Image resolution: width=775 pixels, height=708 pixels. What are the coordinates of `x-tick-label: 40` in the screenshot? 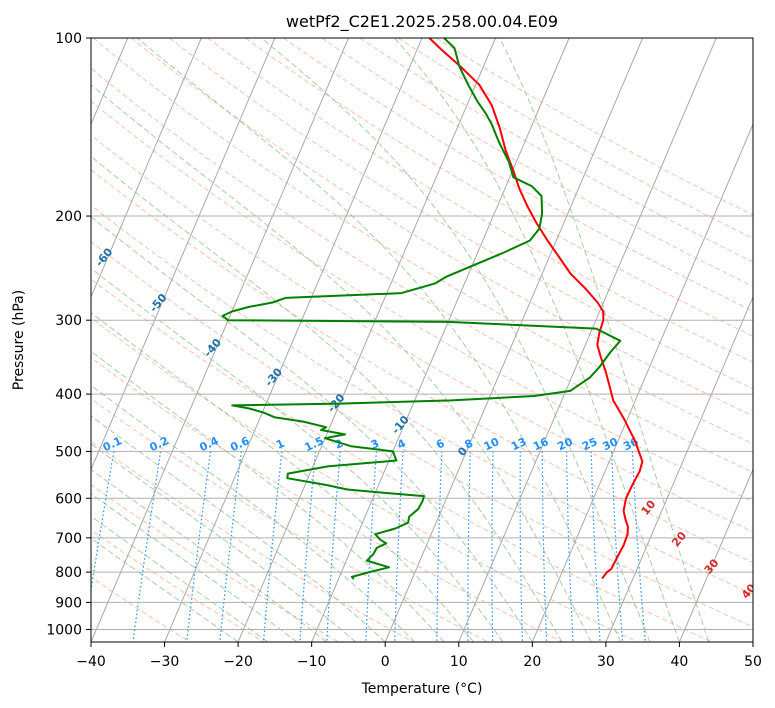 It's located at (680, 662).